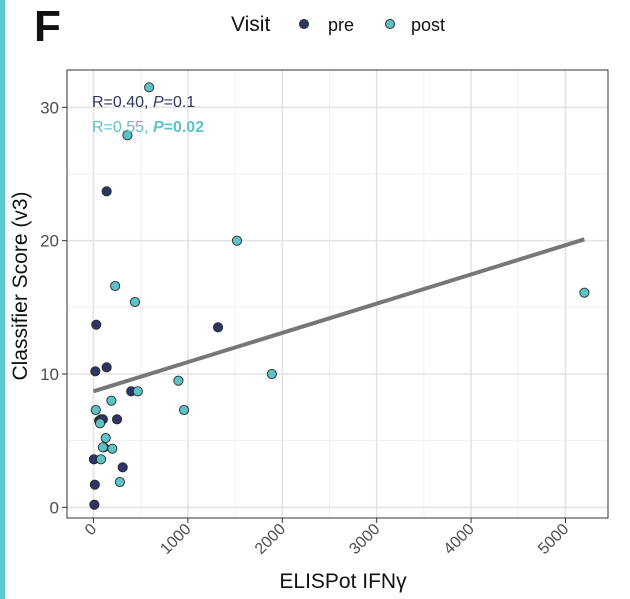 The width and height of the screenshot is (630, 599). I want to click on y-tick-label: 0, so click(54, 507).